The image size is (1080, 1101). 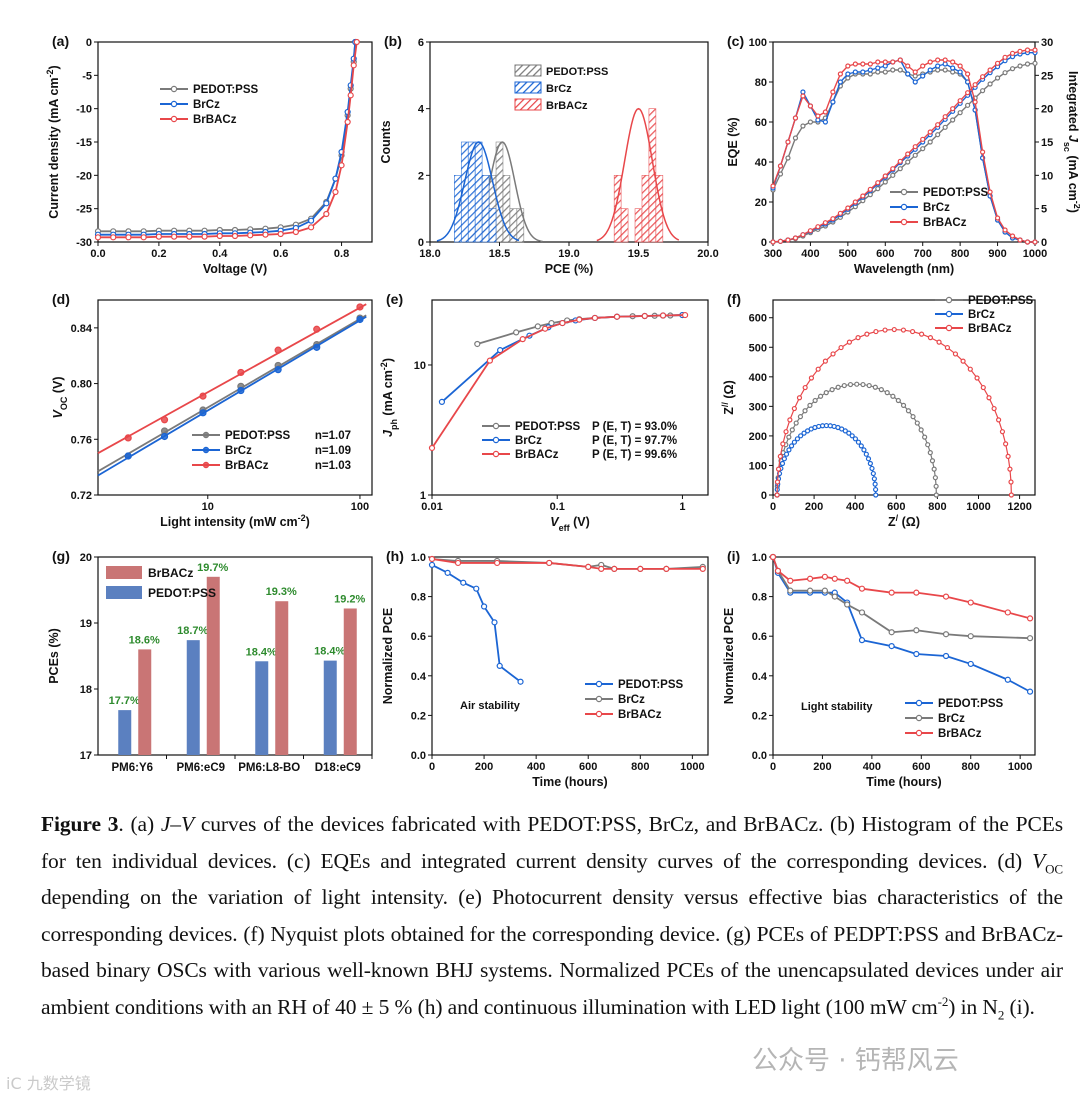 I want to click on y-axis-label: Jph (mA cm-2), so click(x=389, y=397).